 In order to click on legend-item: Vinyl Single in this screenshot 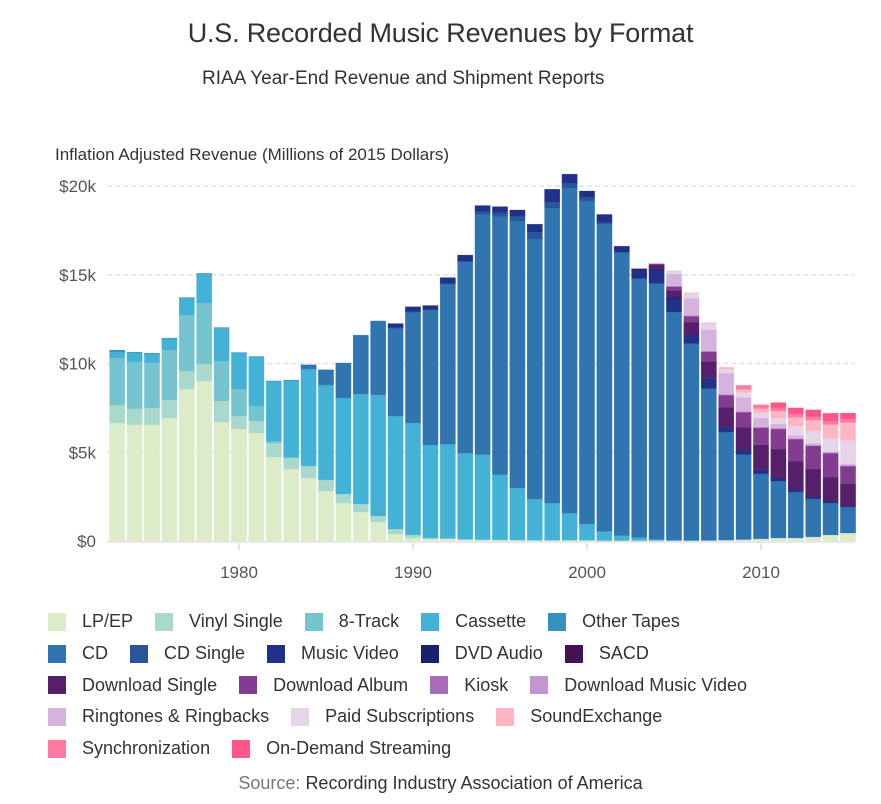, I will do `click(219, 621)`.